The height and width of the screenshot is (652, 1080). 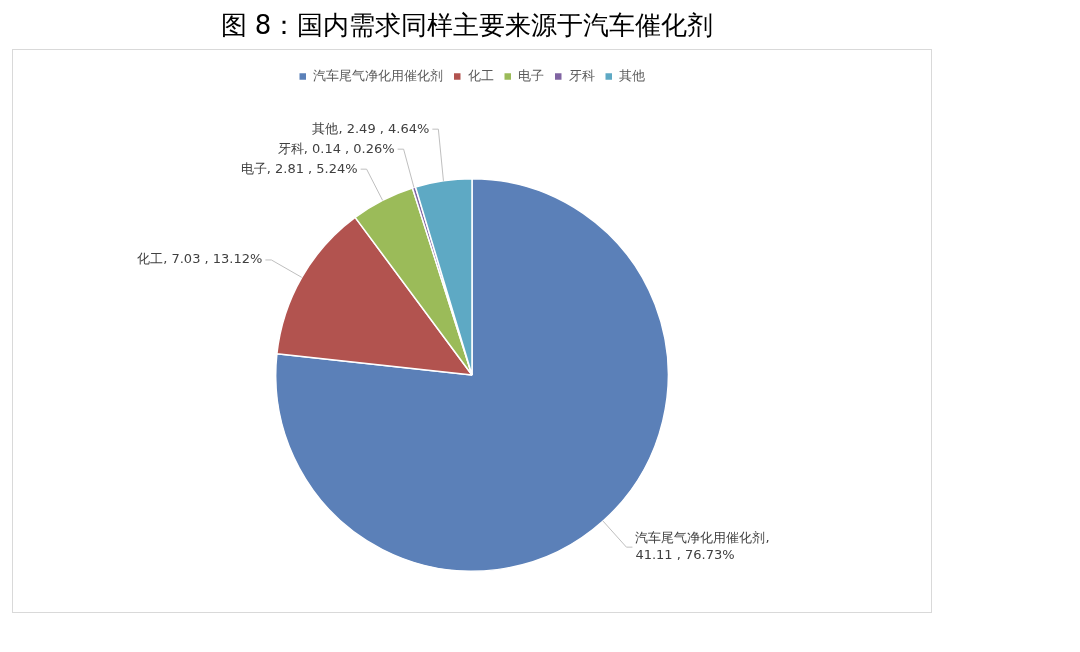 I want to click on legend-label: 牙科, so click(x=581, y=75).